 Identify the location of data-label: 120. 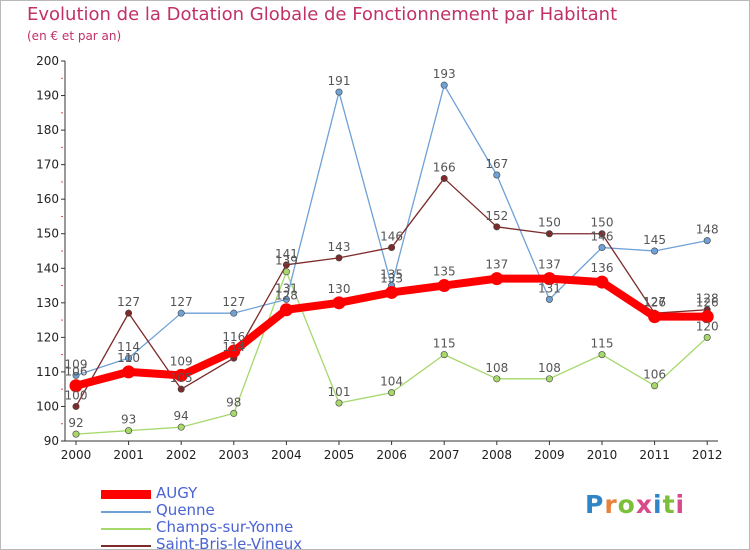
(707, 326).